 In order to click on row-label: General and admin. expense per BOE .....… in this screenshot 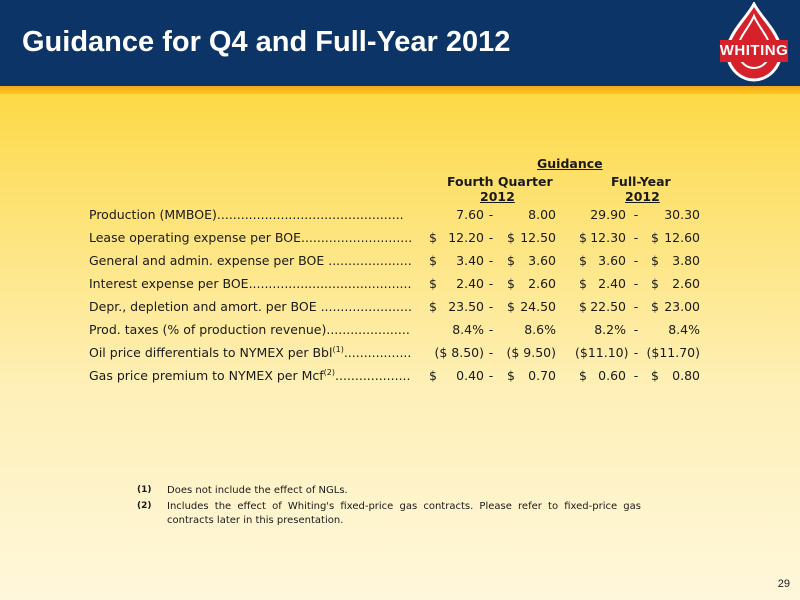, I will do `click(250, 260)`.